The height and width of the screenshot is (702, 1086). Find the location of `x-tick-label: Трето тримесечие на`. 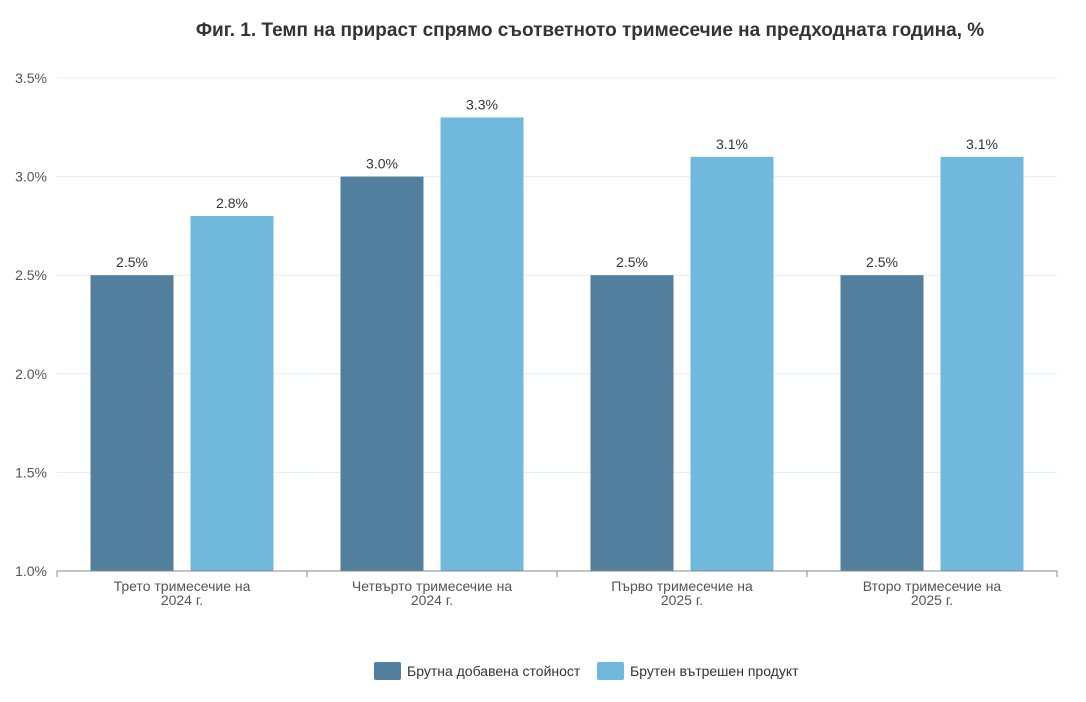

x-tick-label: Трето тримесечие на is located at coordinates (182, 586).